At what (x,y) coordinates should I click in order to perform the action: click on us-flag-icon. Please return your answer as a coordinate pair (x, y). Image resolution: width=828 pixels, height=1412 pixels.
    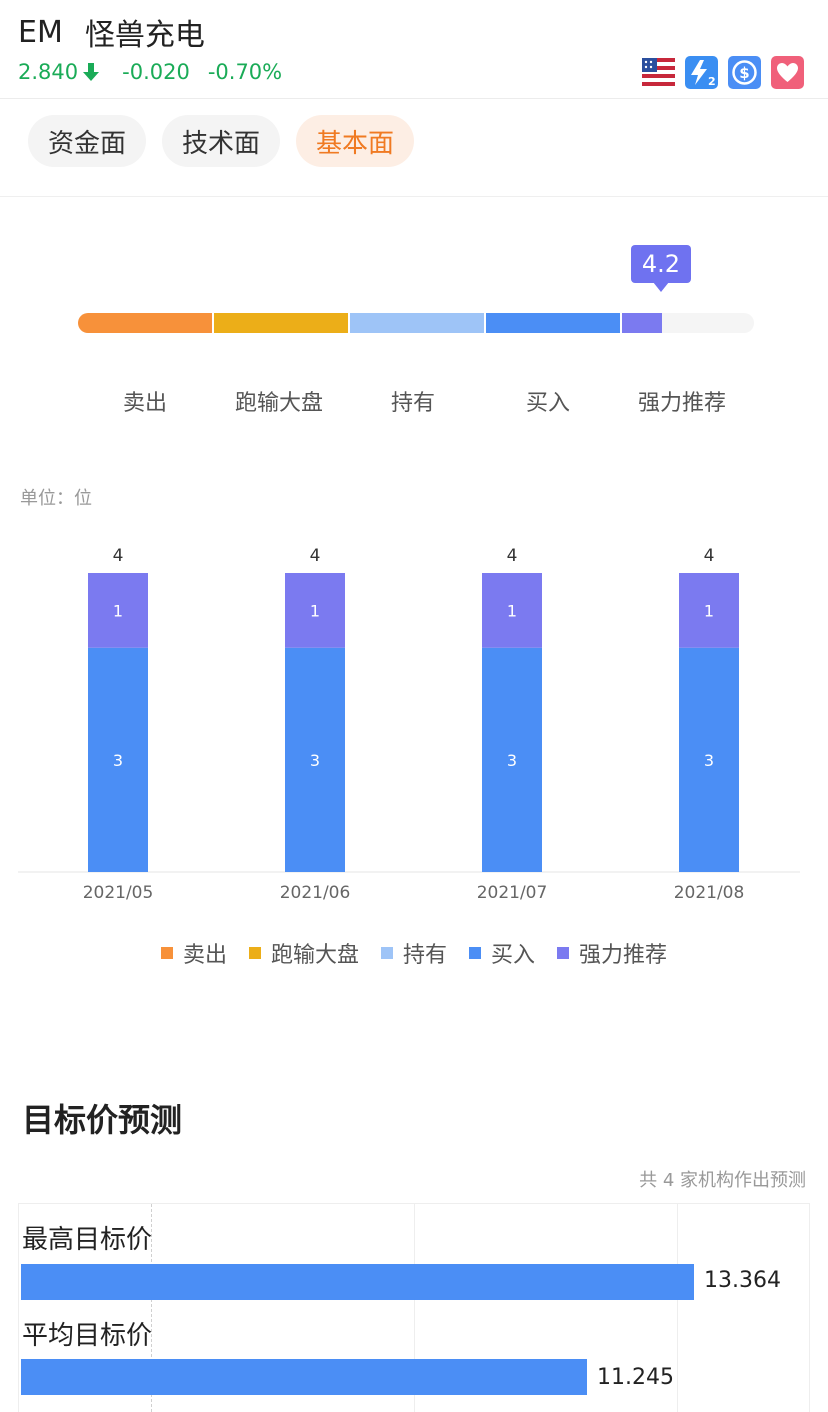
    Looking at the image, I should click on (658, 72).